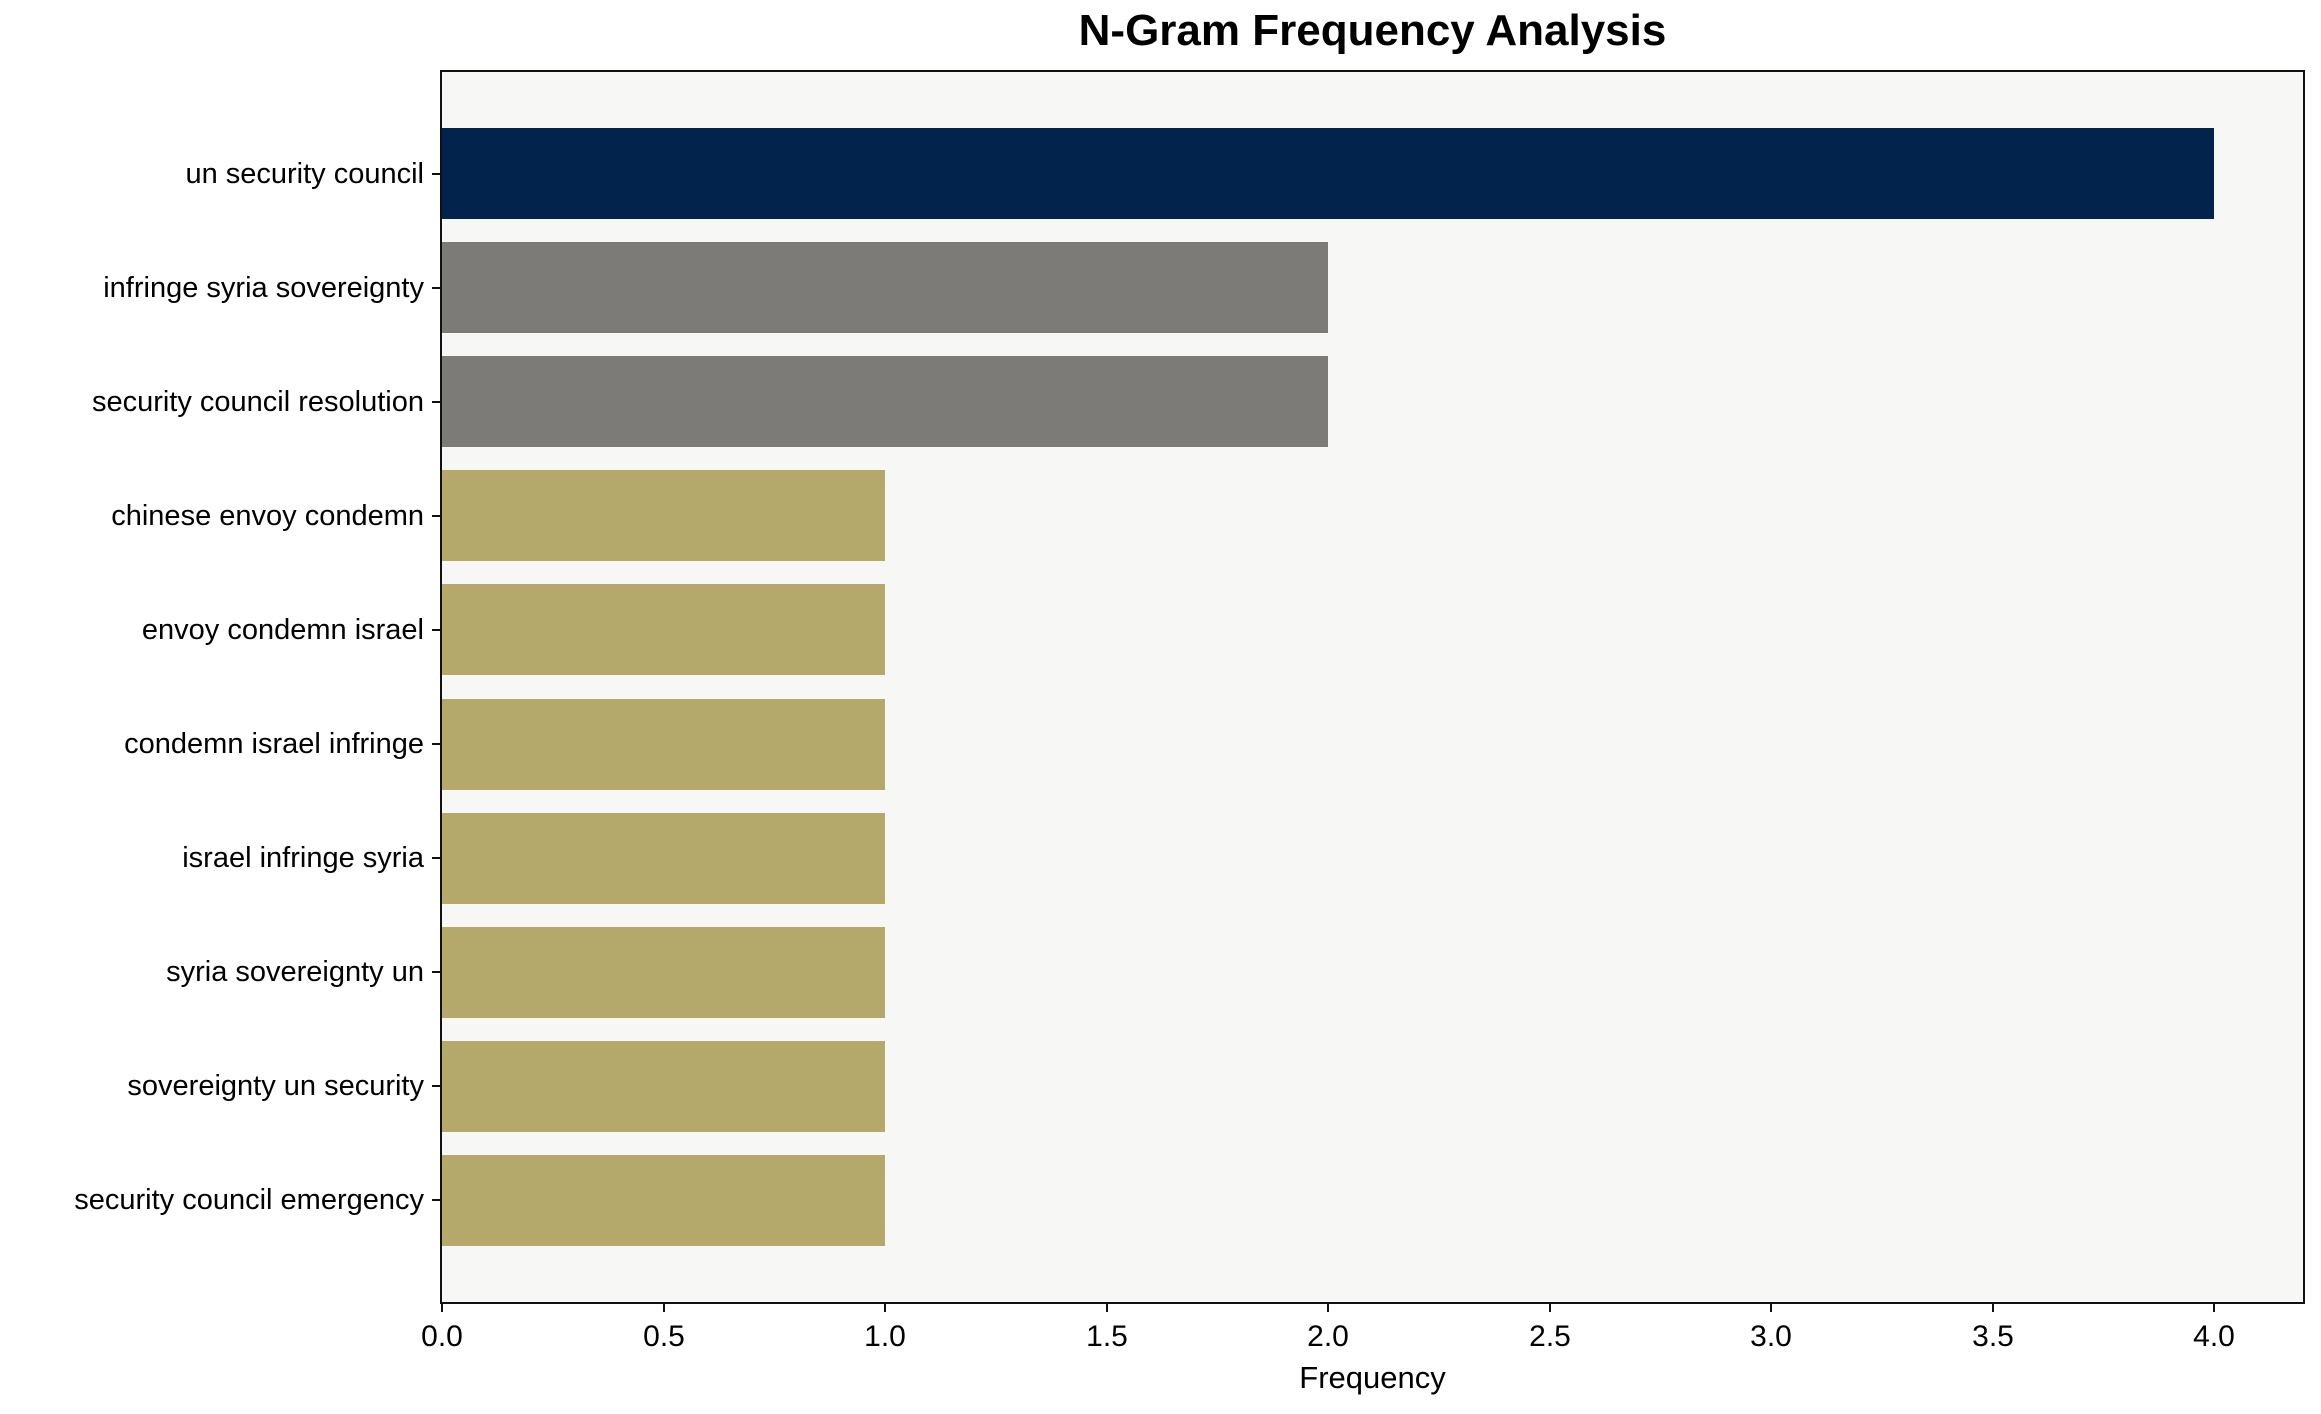 Image resolution: width=2321 pixels, height=1414 pixels. I want to click on x-tick-label: 1.0, so click(885, 1336).